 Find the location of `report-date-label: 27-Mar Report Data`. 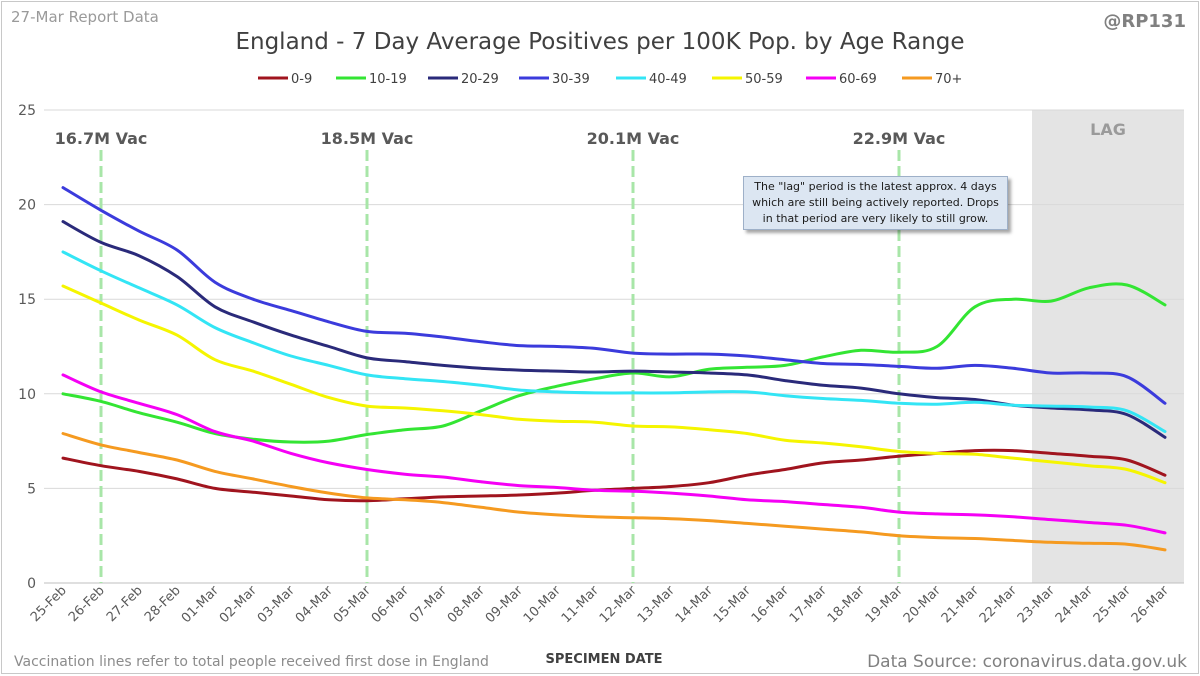

report-date-label: 27-Mar Report Data is located at coordinates (85, 17).